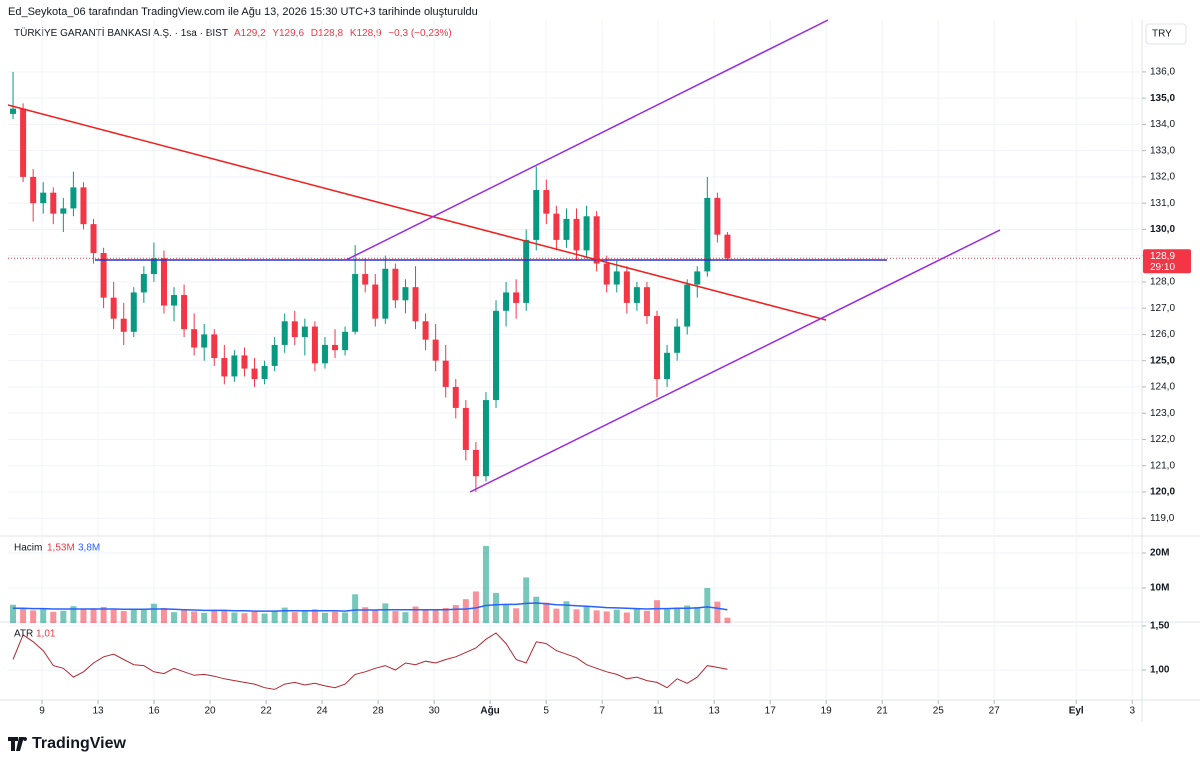 The width and height of the screenshot is (1200, 767). What do you see at coordinates (322, 711) in the screenshot?
I see `x-tick-label: 24` at bounding box center [322, 711].